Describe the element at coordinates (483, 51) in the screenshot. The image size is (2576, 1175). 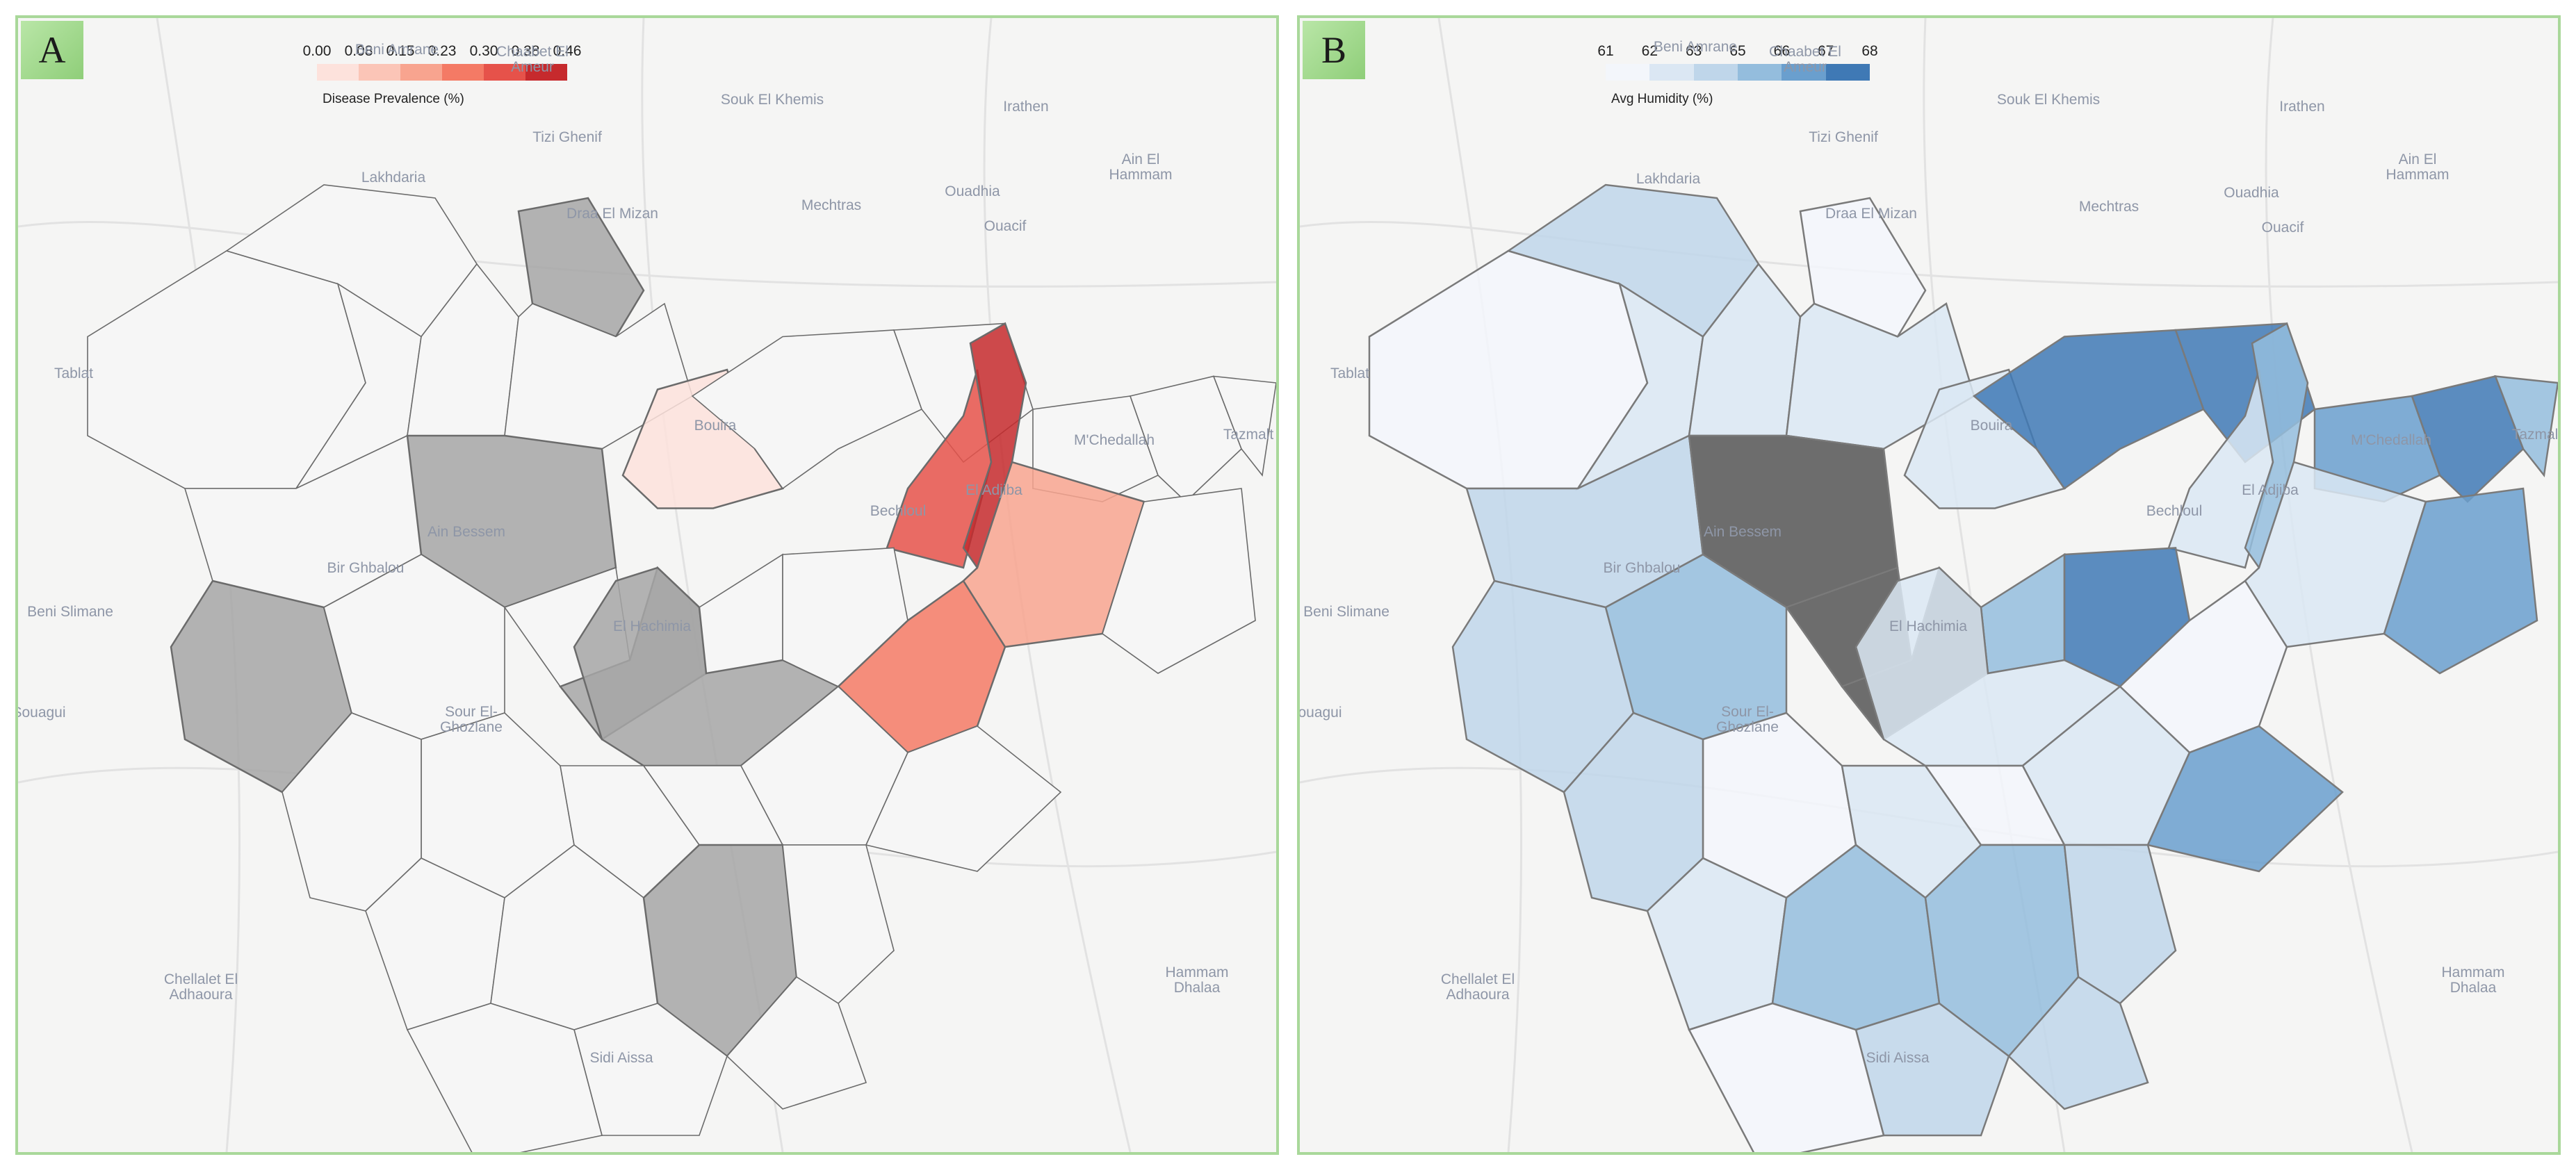
I see `legend-tick-label: 0.30` at that location.